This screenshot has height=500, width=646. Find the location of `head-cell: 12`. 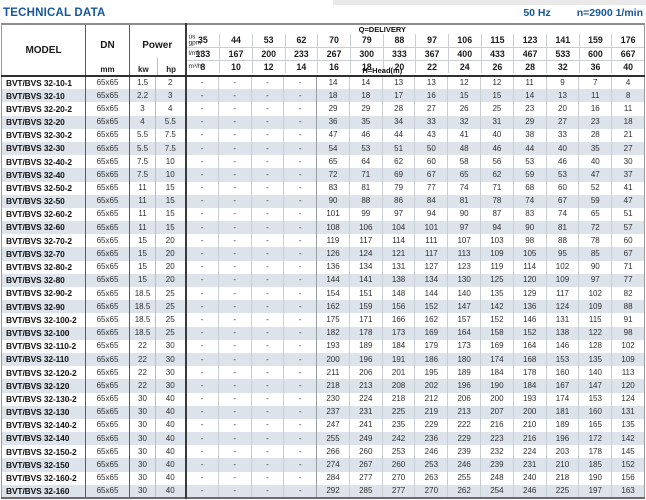

head-cell: 12 is located at coordinates (464, 83).